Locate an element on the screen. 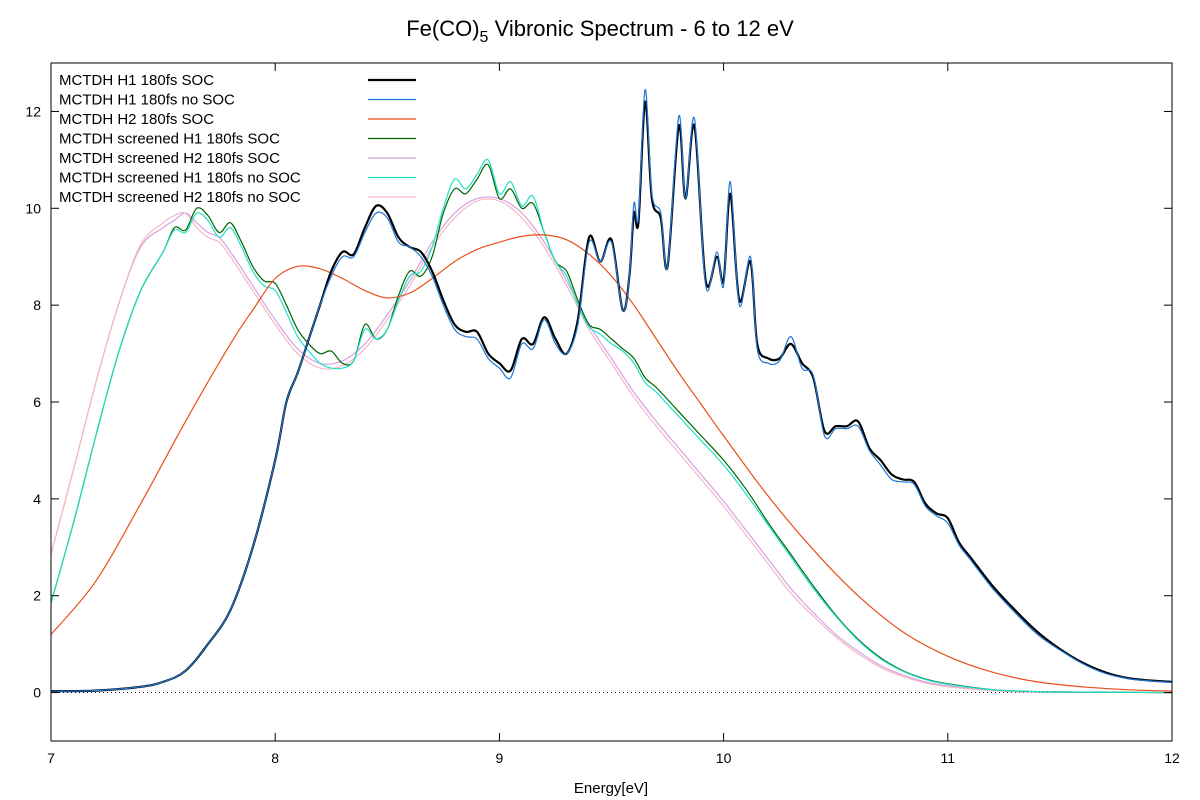 The width and height of the screenshot is (1200, 800). chart-title-subscript: 5 is located at coordinates (484, 37).